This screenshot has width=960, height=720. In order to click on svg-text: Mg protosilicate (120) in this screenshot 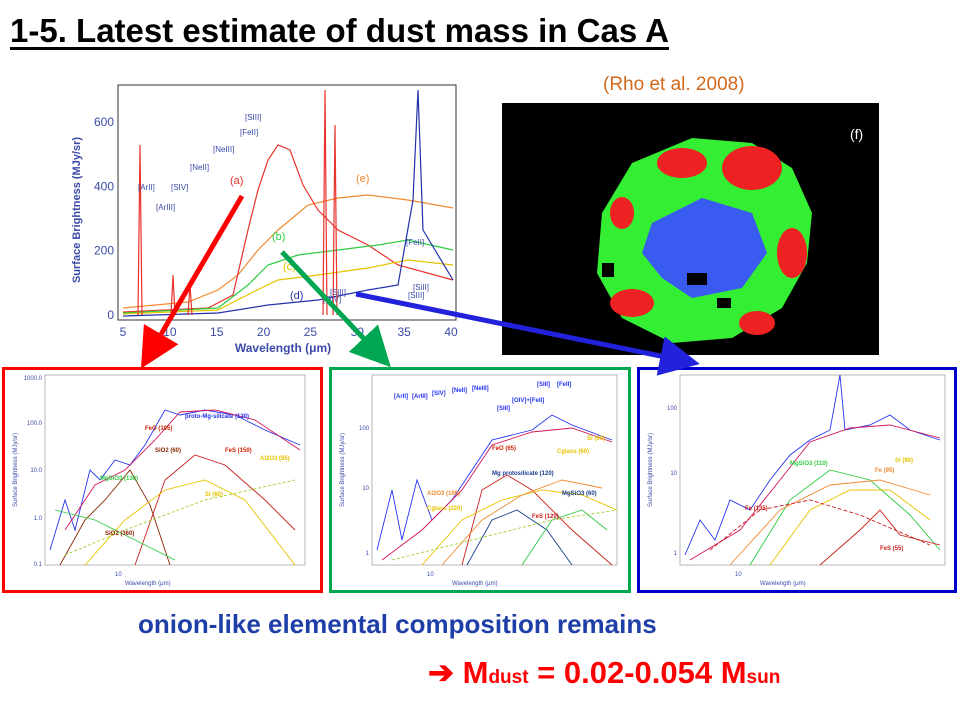, I will do `click(523, 474)`.